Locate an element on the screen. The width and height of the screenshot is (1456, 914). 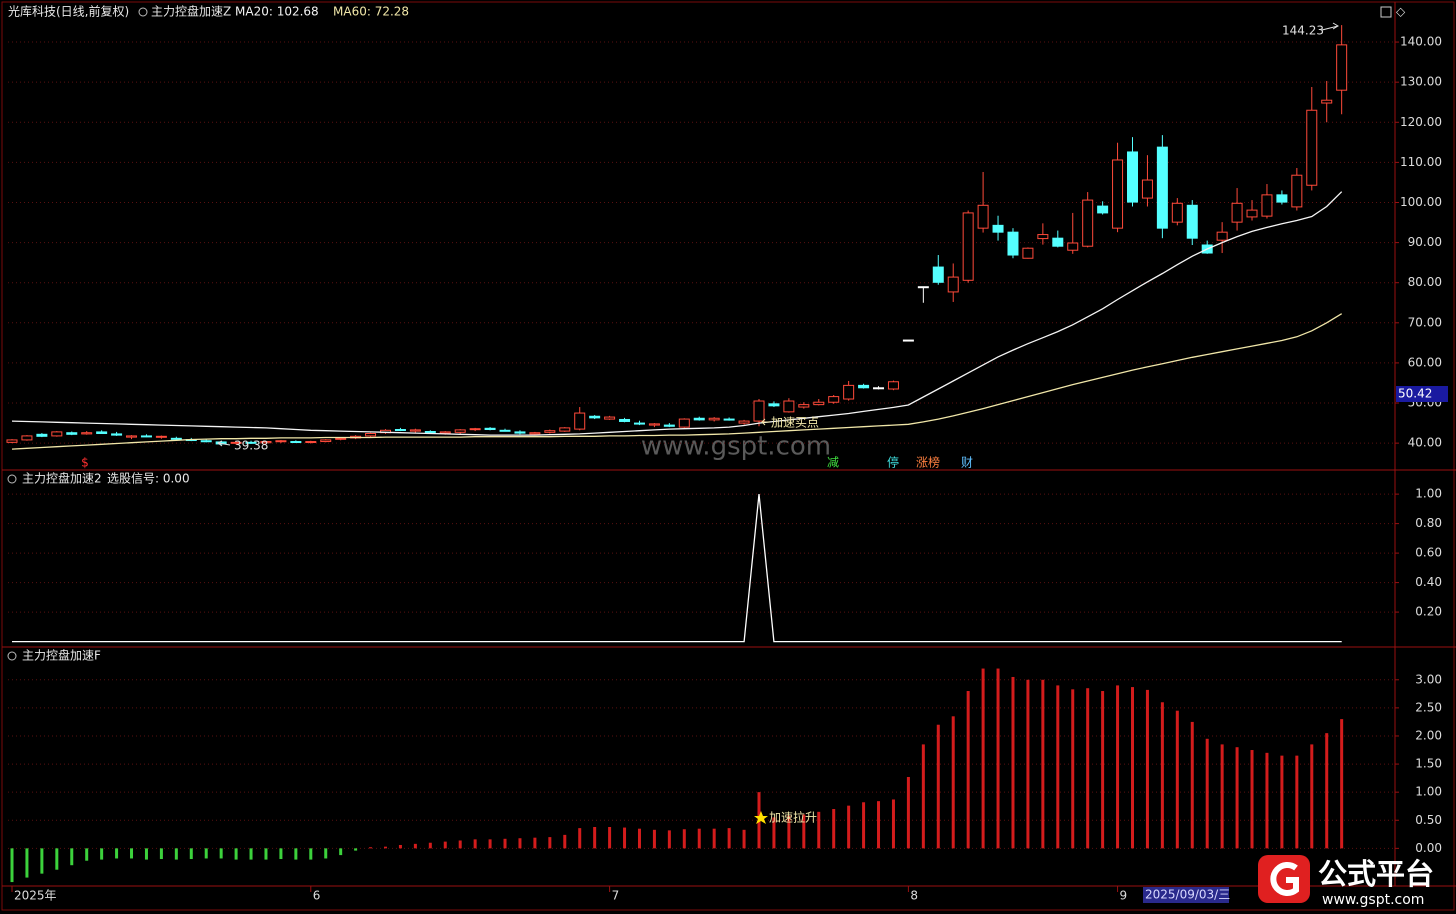
date-cursor: 2025/09/03/三 is located at coordinates (1187, 895).